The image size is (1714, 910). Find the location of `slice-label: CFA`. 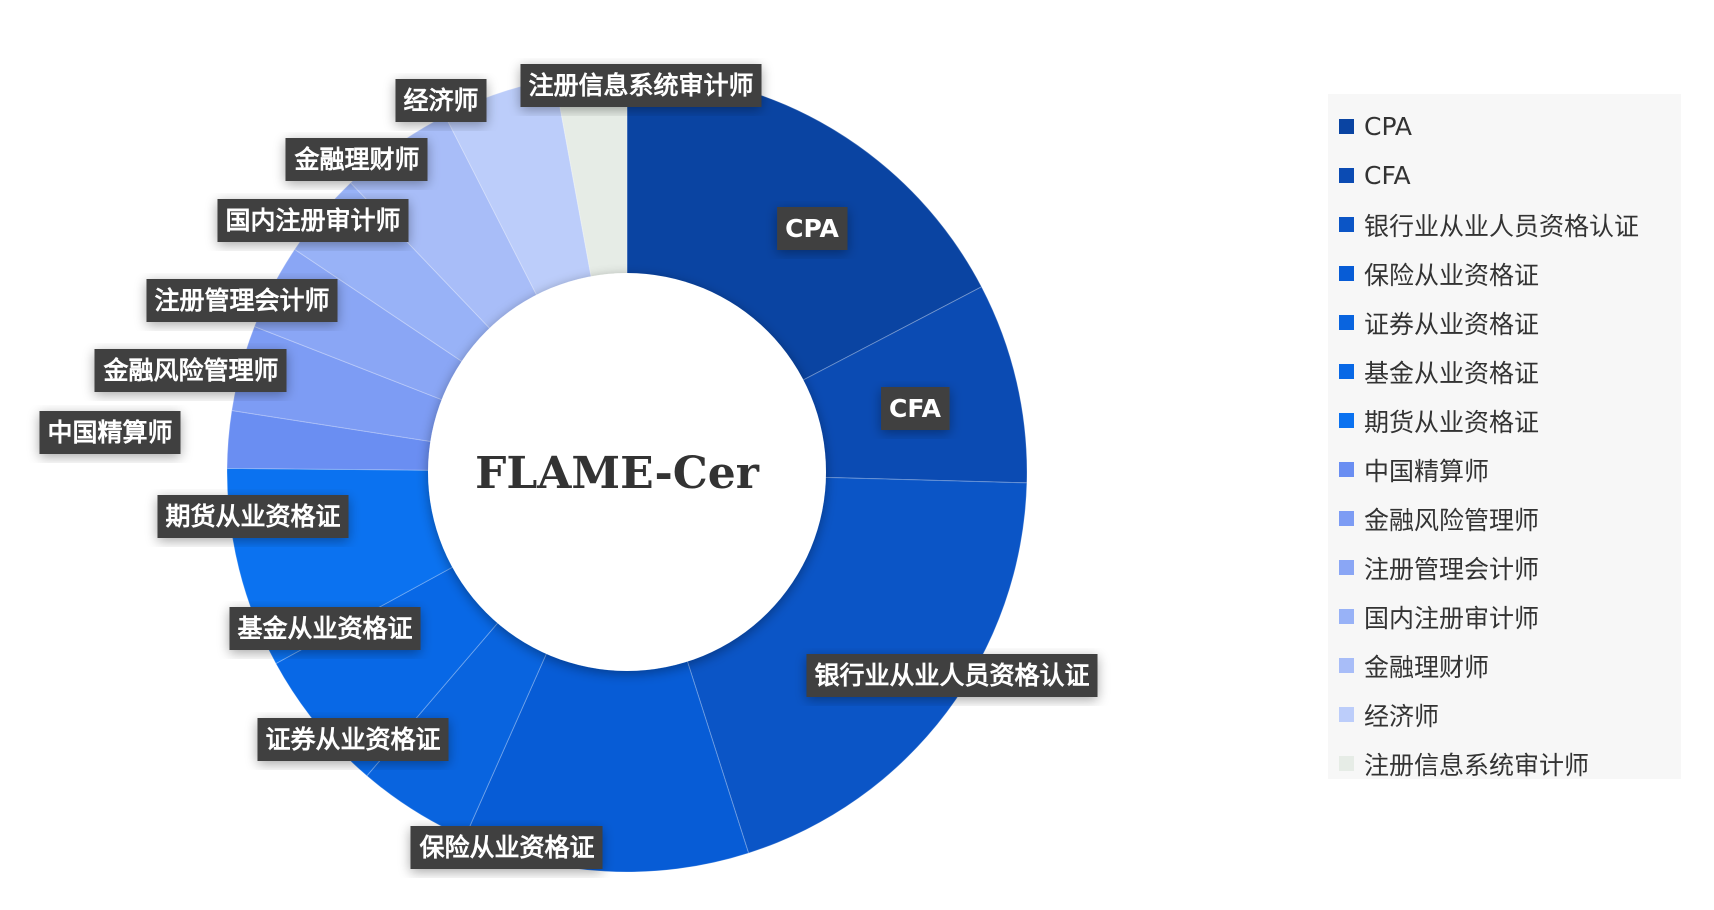

slice-label: CFA is located at coordinates (915, 408).